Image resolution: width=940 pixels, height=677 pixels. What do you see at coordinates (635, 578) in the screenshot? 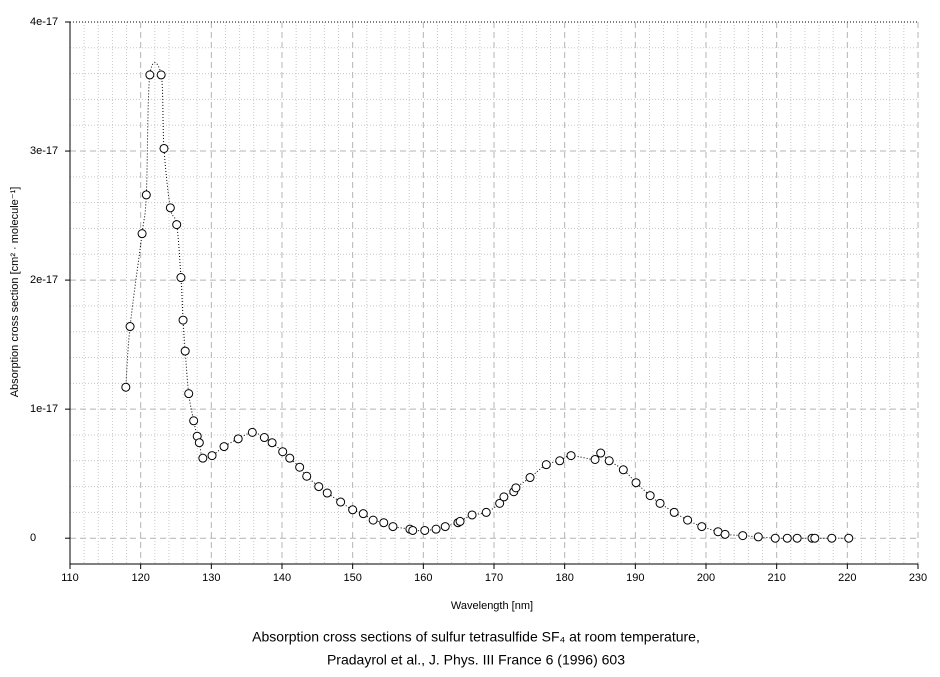
I see `x-tick-label: 190` at bounding box center [635, 578].